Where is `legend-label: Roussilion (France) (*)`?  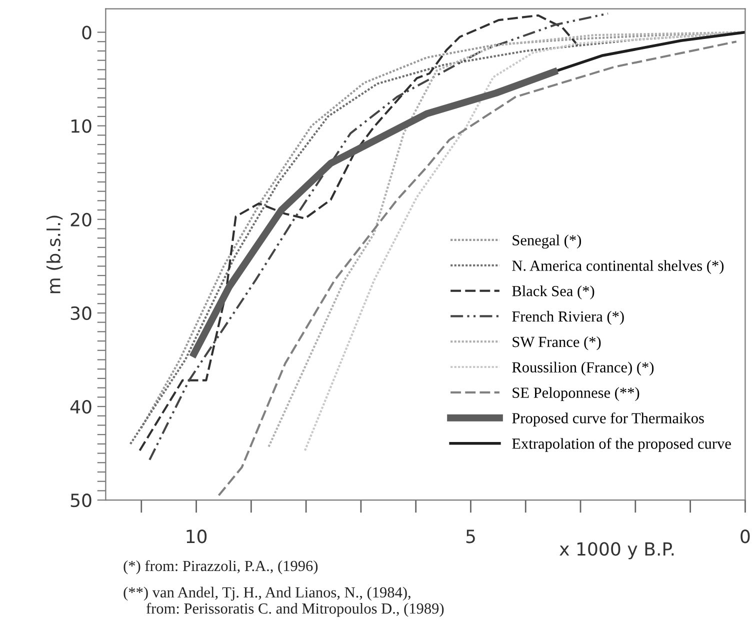
legend-label: Roussilion (France) (*) is located at coordinates (583, 369).